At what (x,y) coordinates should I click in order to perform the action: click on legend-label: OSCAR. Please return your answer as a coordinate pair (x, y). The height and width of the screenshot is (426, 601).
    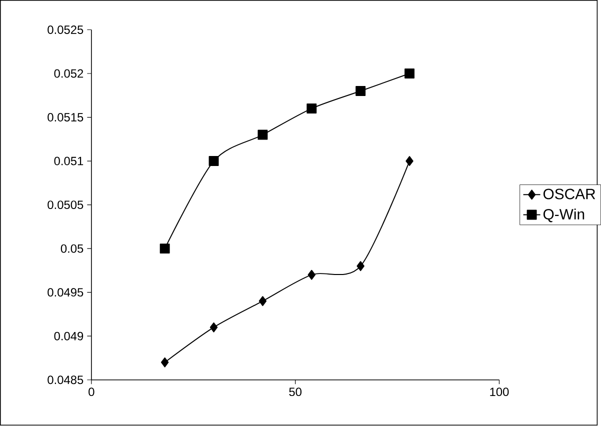
    Looking at the image, I should click on (569, 194).